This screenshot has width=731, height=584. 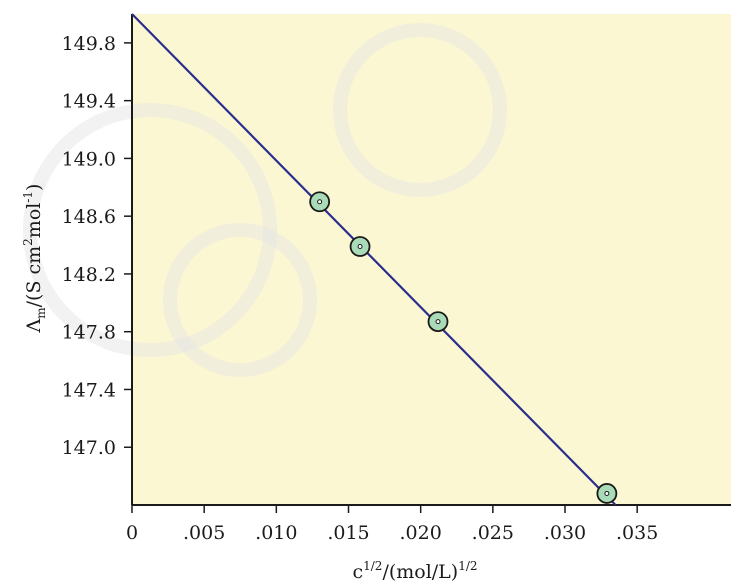 What do you see at coordinates (357, 572) in the screenshot?
I see `x-axis-title-base: c` at bounding box center [357, 572].